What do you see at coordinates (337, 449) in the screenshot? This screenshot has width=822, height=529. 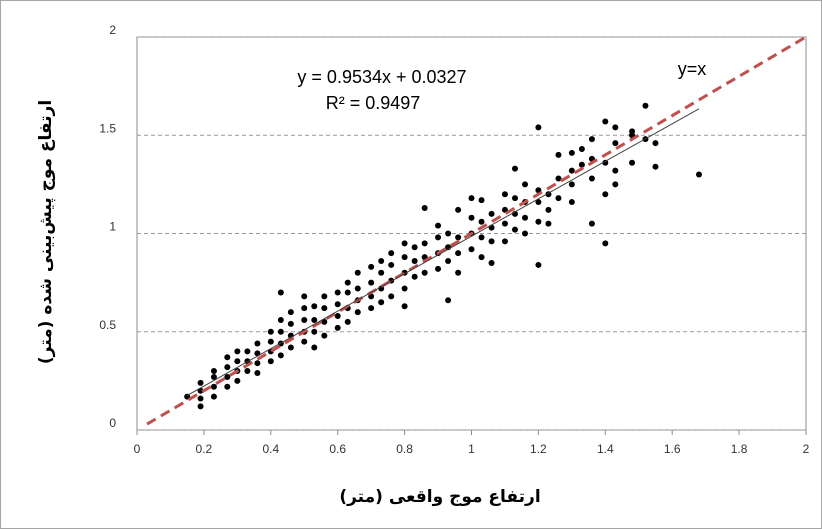 I see `x-tick-label: 0.6` at bounding box center [337, 449].